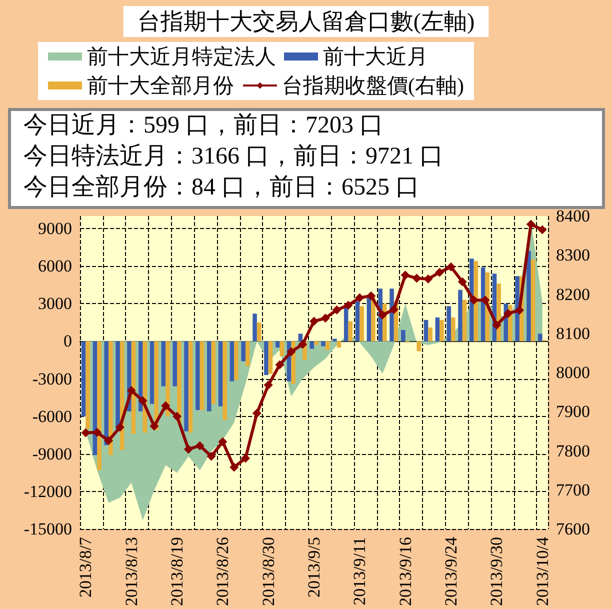 This screenshot has width=612, height=609. I want to click on y-tick-label: -12000, so click(48, 491).